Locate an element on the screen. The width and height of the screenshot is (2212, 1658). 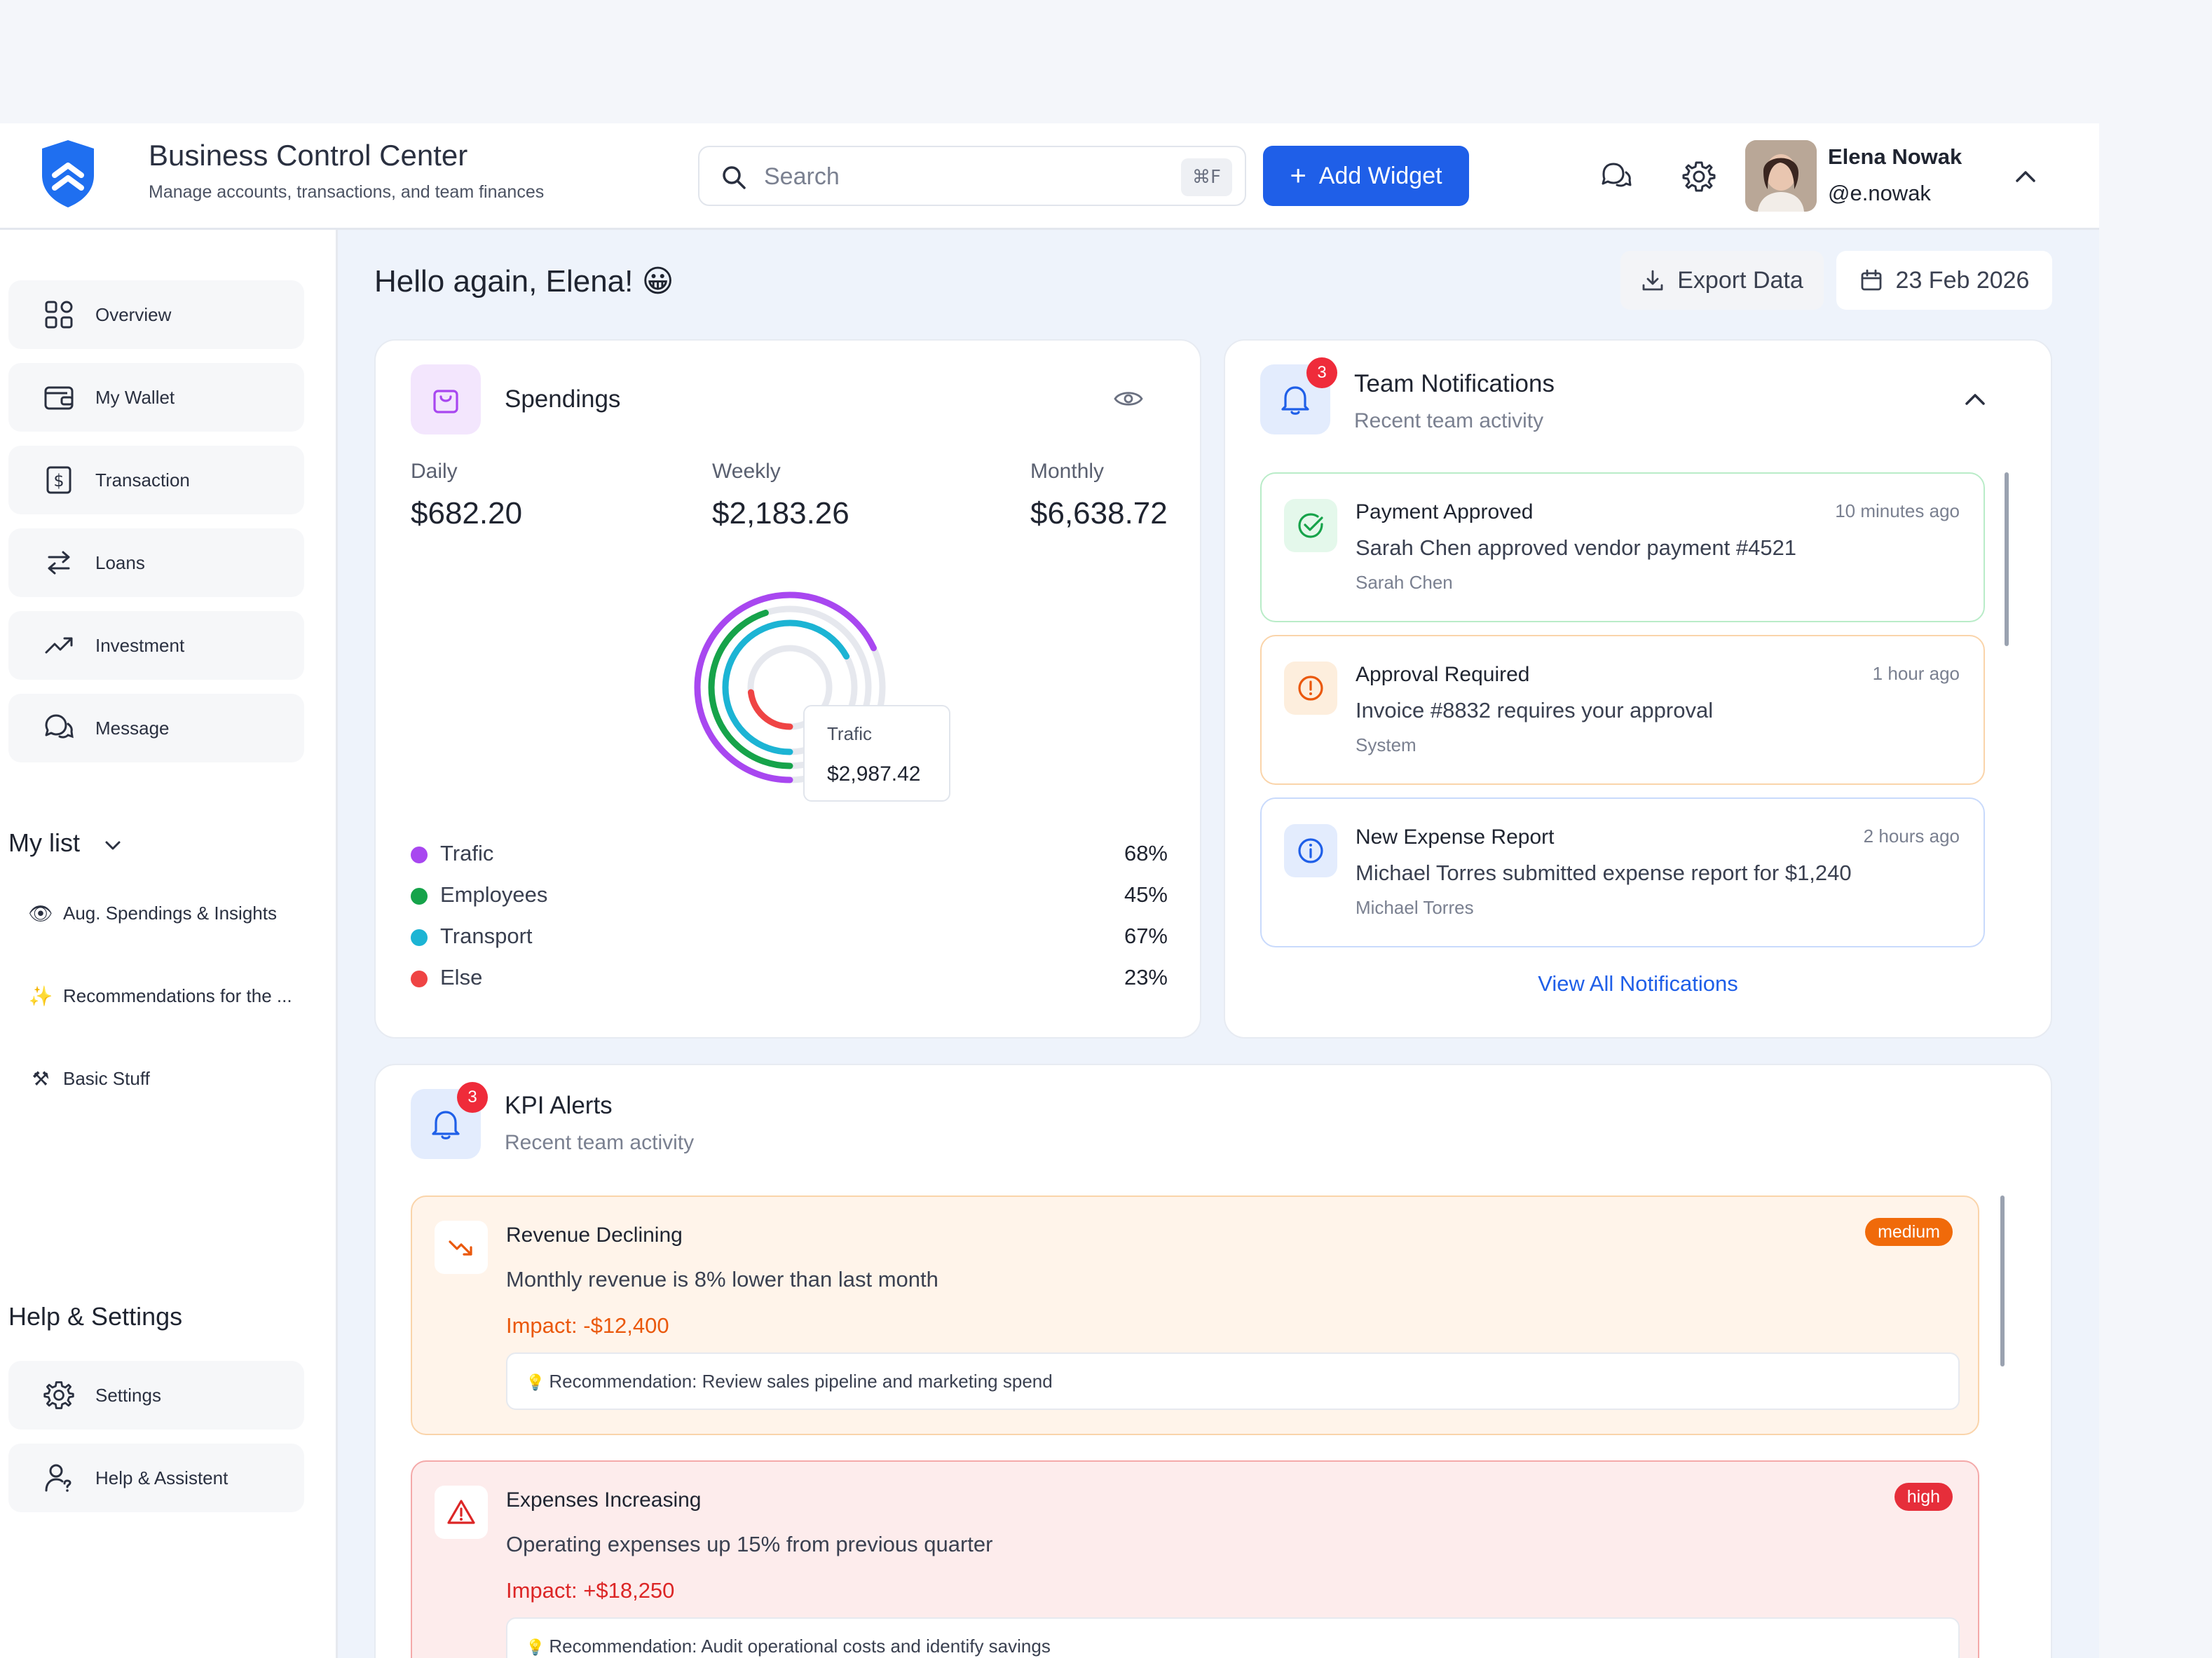
sidebar-item-settings: Settings is located at coordinates (156, 1395).